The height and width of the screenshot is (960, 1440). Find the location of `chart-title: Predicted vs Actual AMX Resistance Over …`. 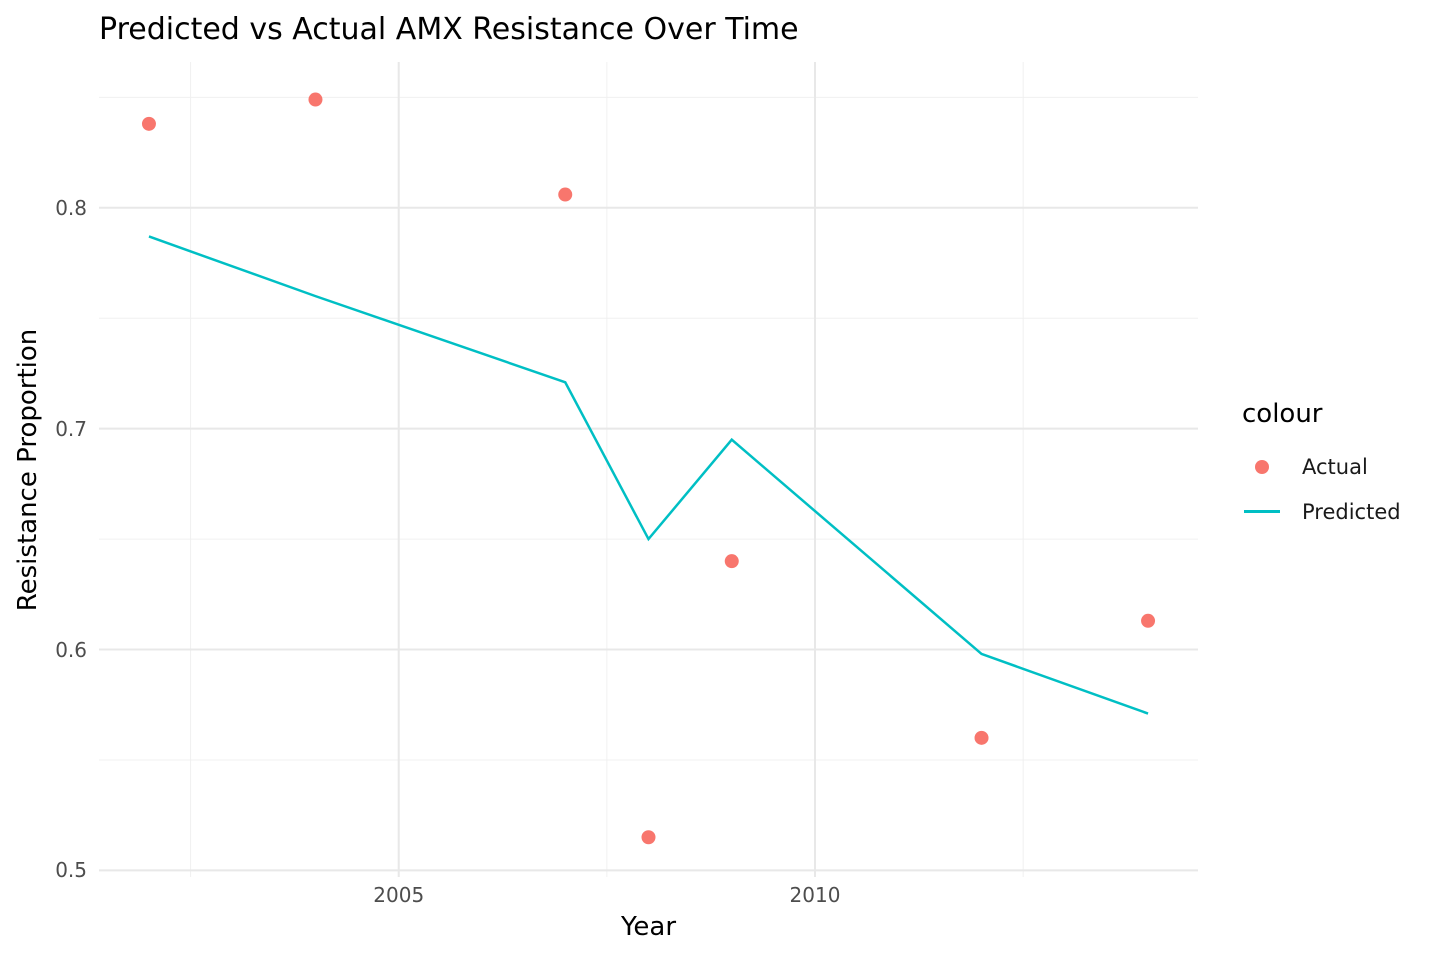

chart-title: Predicted vs Actual AMX Resistance Over … is located at coordinates (449, 29).